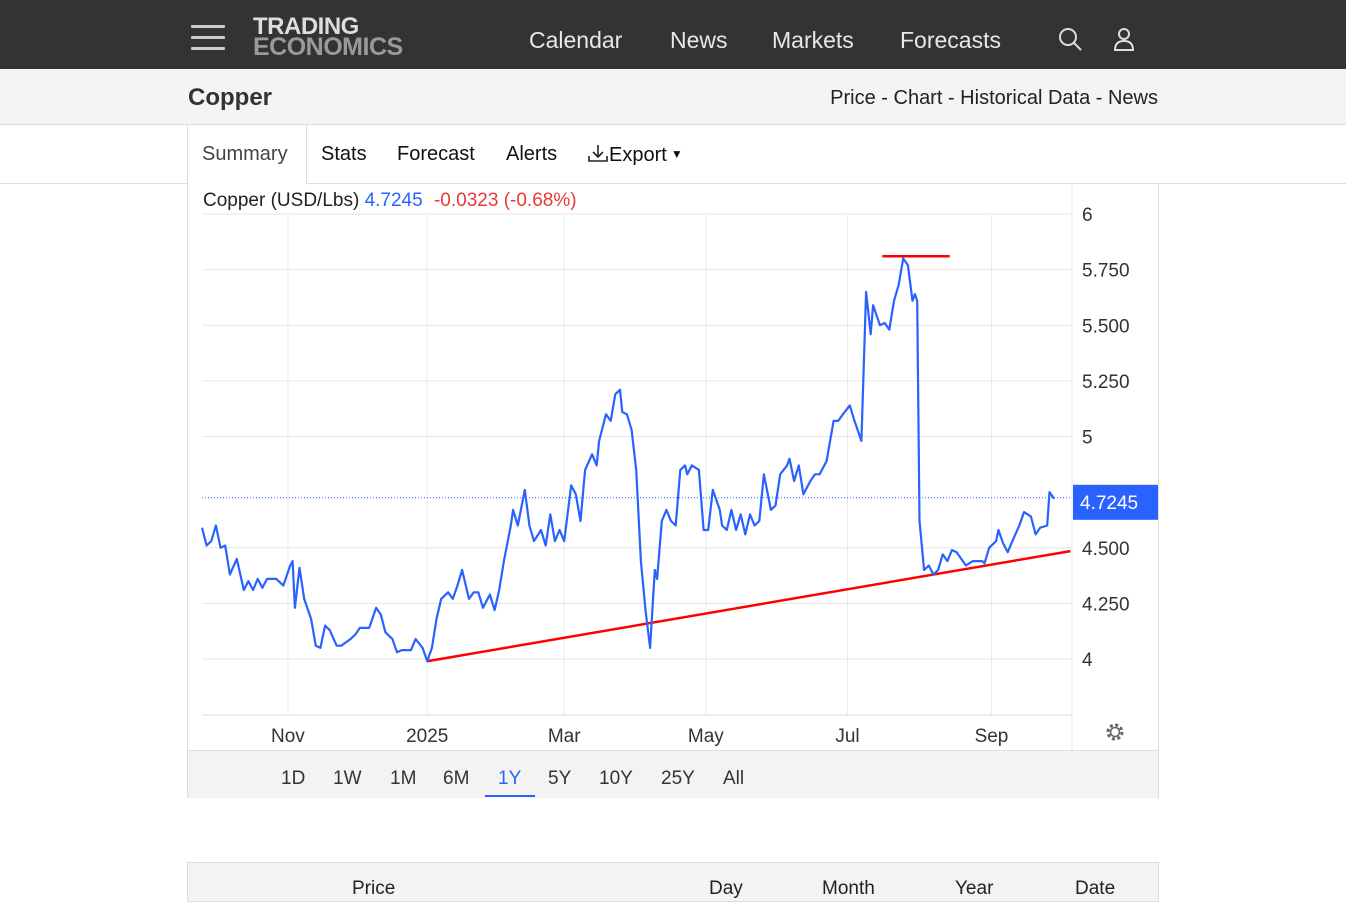  What do you see at coordinates (560, 778) in the screenshot?
I see `range-5y: 5Y` at bounding box center [560, 778].